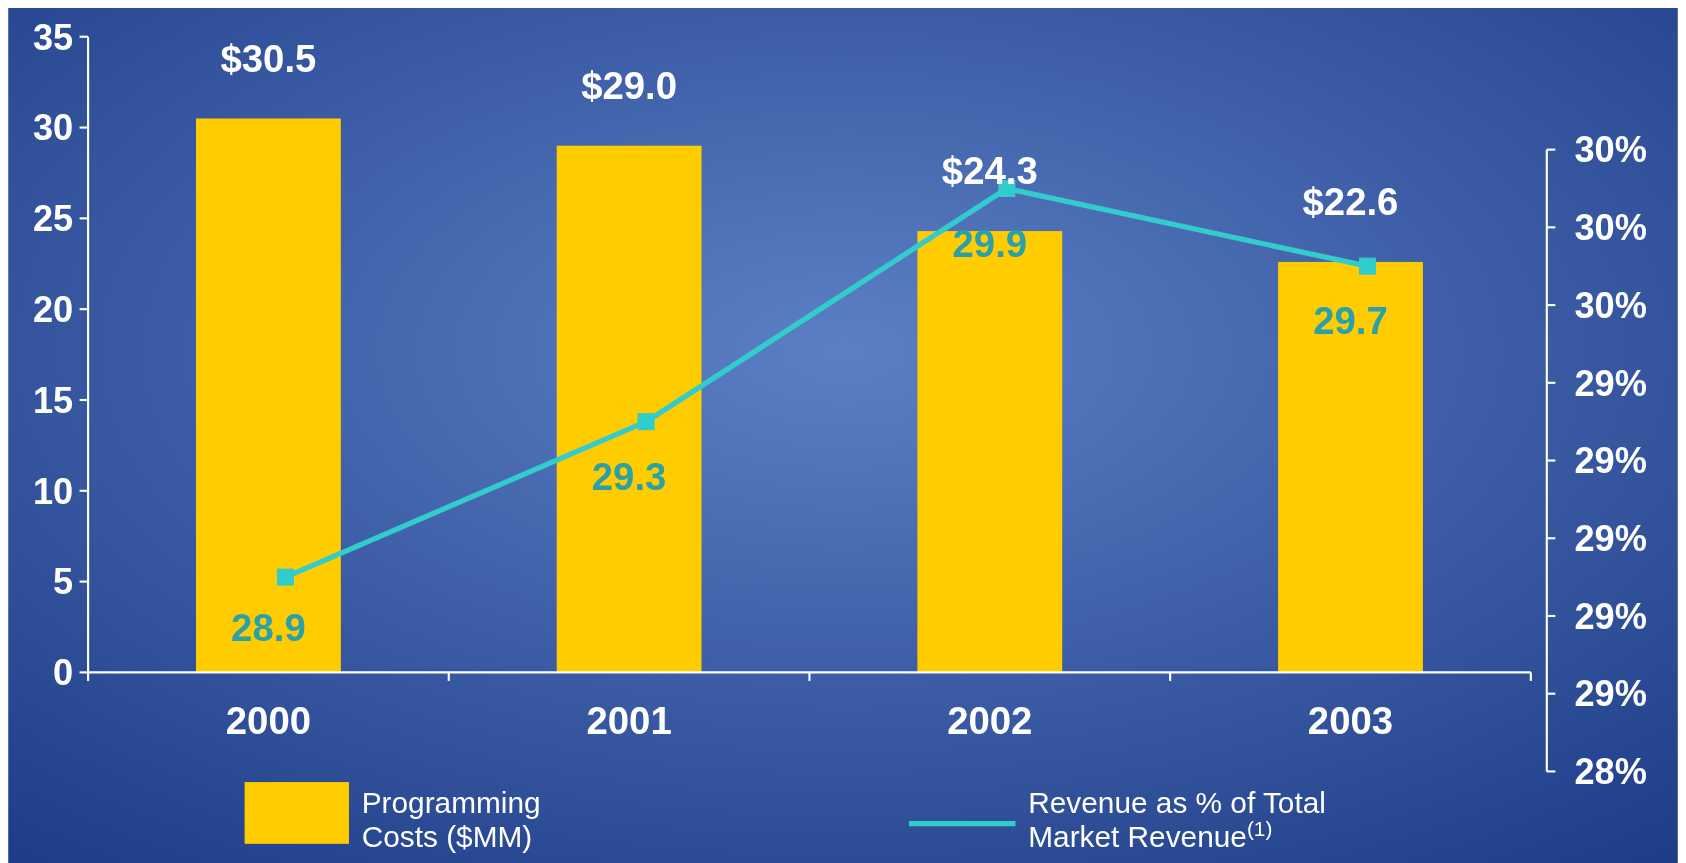 The width and height of the screenshot is (1686, 863). What do you see at coordinates (1610, 772) in the screenshot?
I see `y2-tick-label: 28%` at bounding box center [1610, 772].